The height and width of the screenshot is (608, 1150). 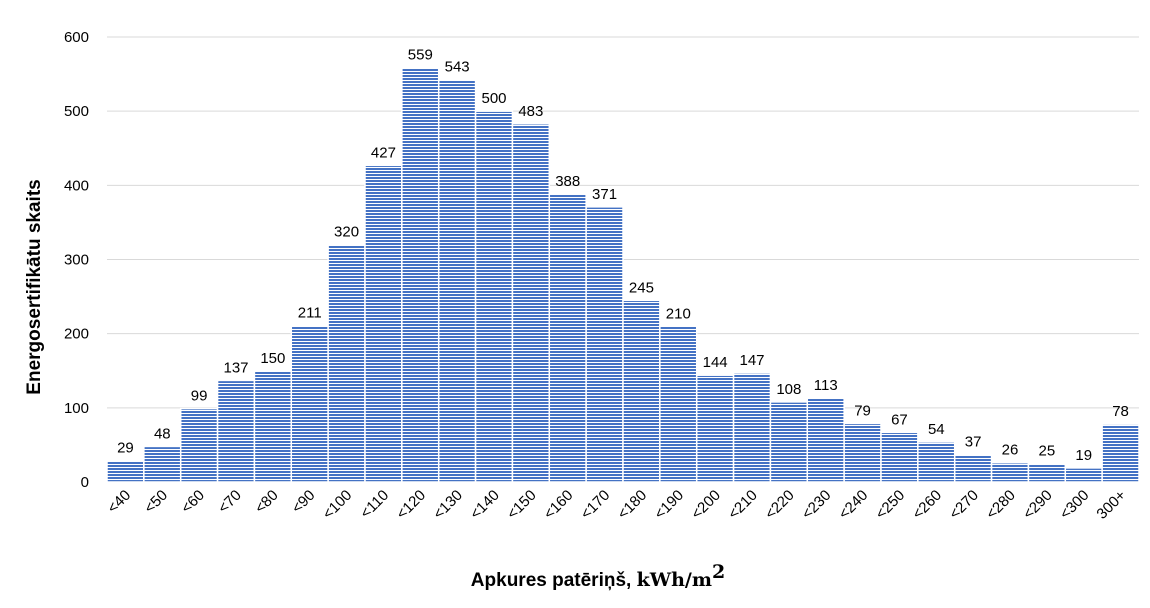 What do you see at coordinates (632, 505) in the screenshot?
I see `x-tick-label: <180` at bounding box center [632, 505].